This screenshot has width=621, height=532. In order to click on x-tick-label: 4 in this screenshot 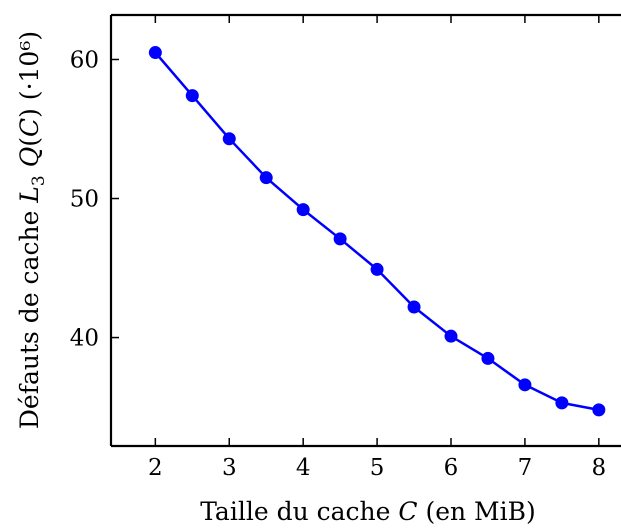, I will do `click(303, 468)`.